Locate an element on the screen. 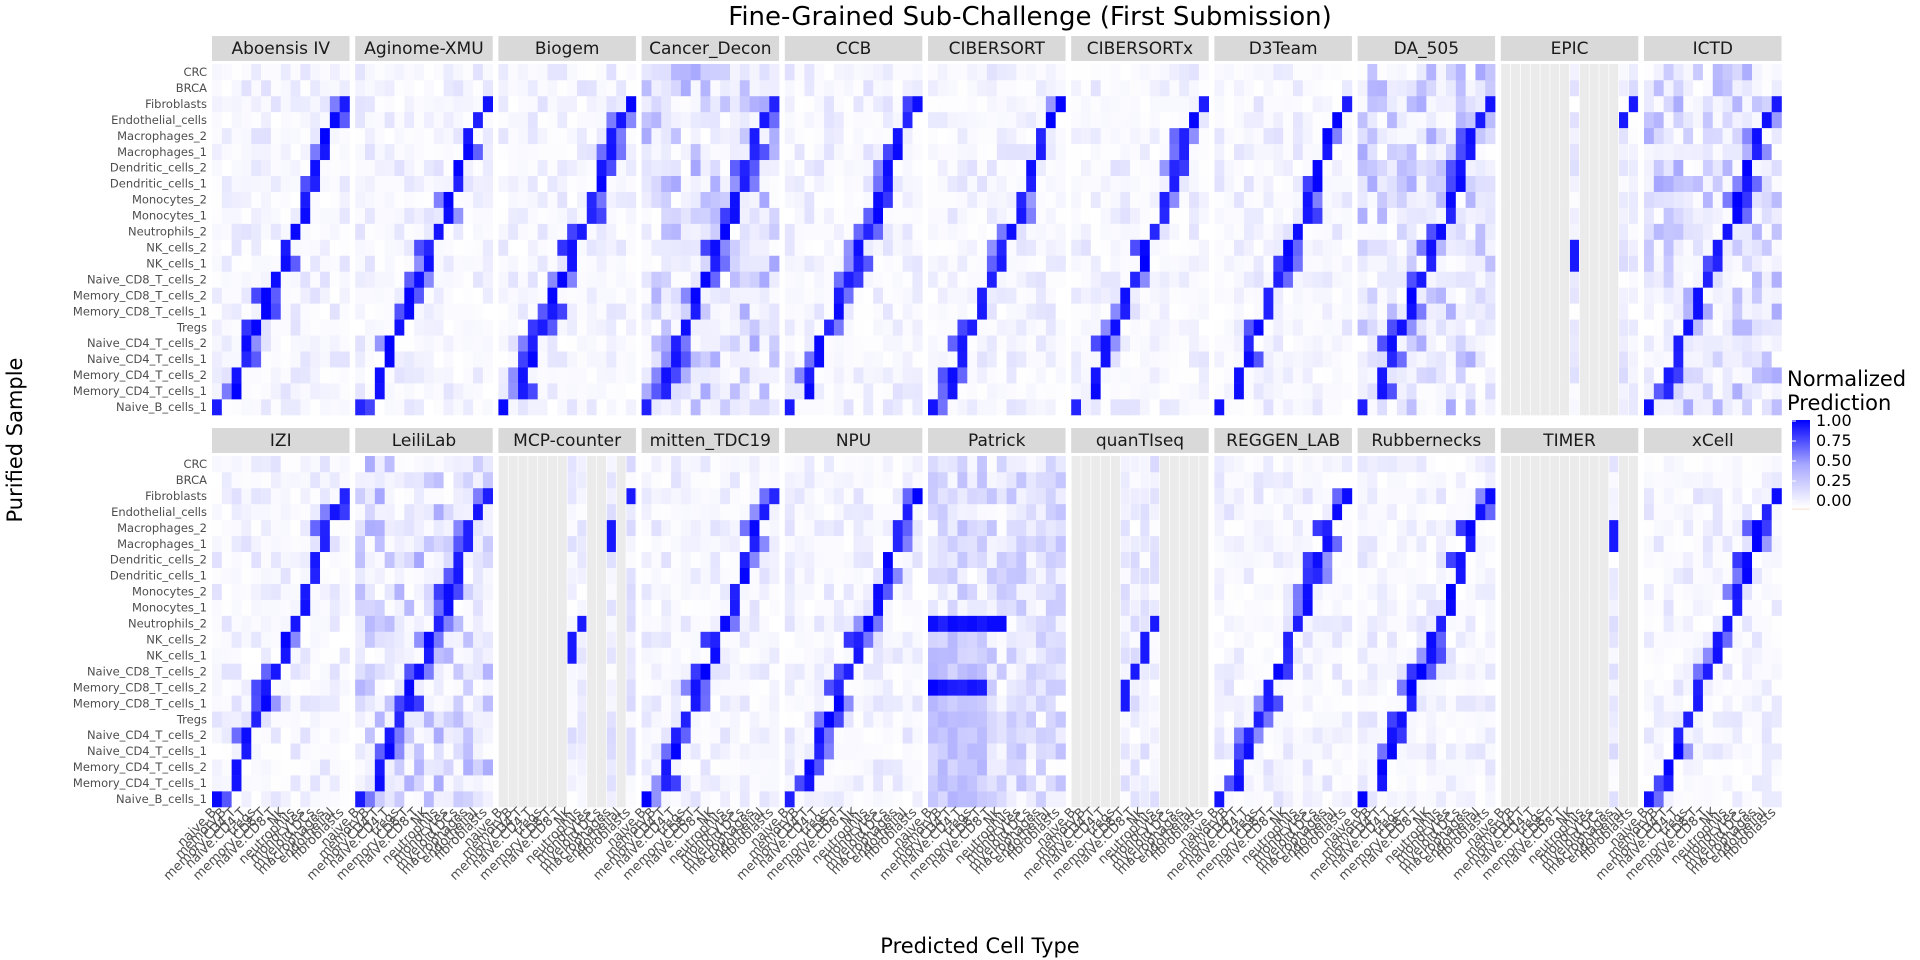 Image resolution: width=1920 pixels, height=960 pixels. y-tick-label: Naive_CD8_T_cells_2 is located at coordinates (147, 279).